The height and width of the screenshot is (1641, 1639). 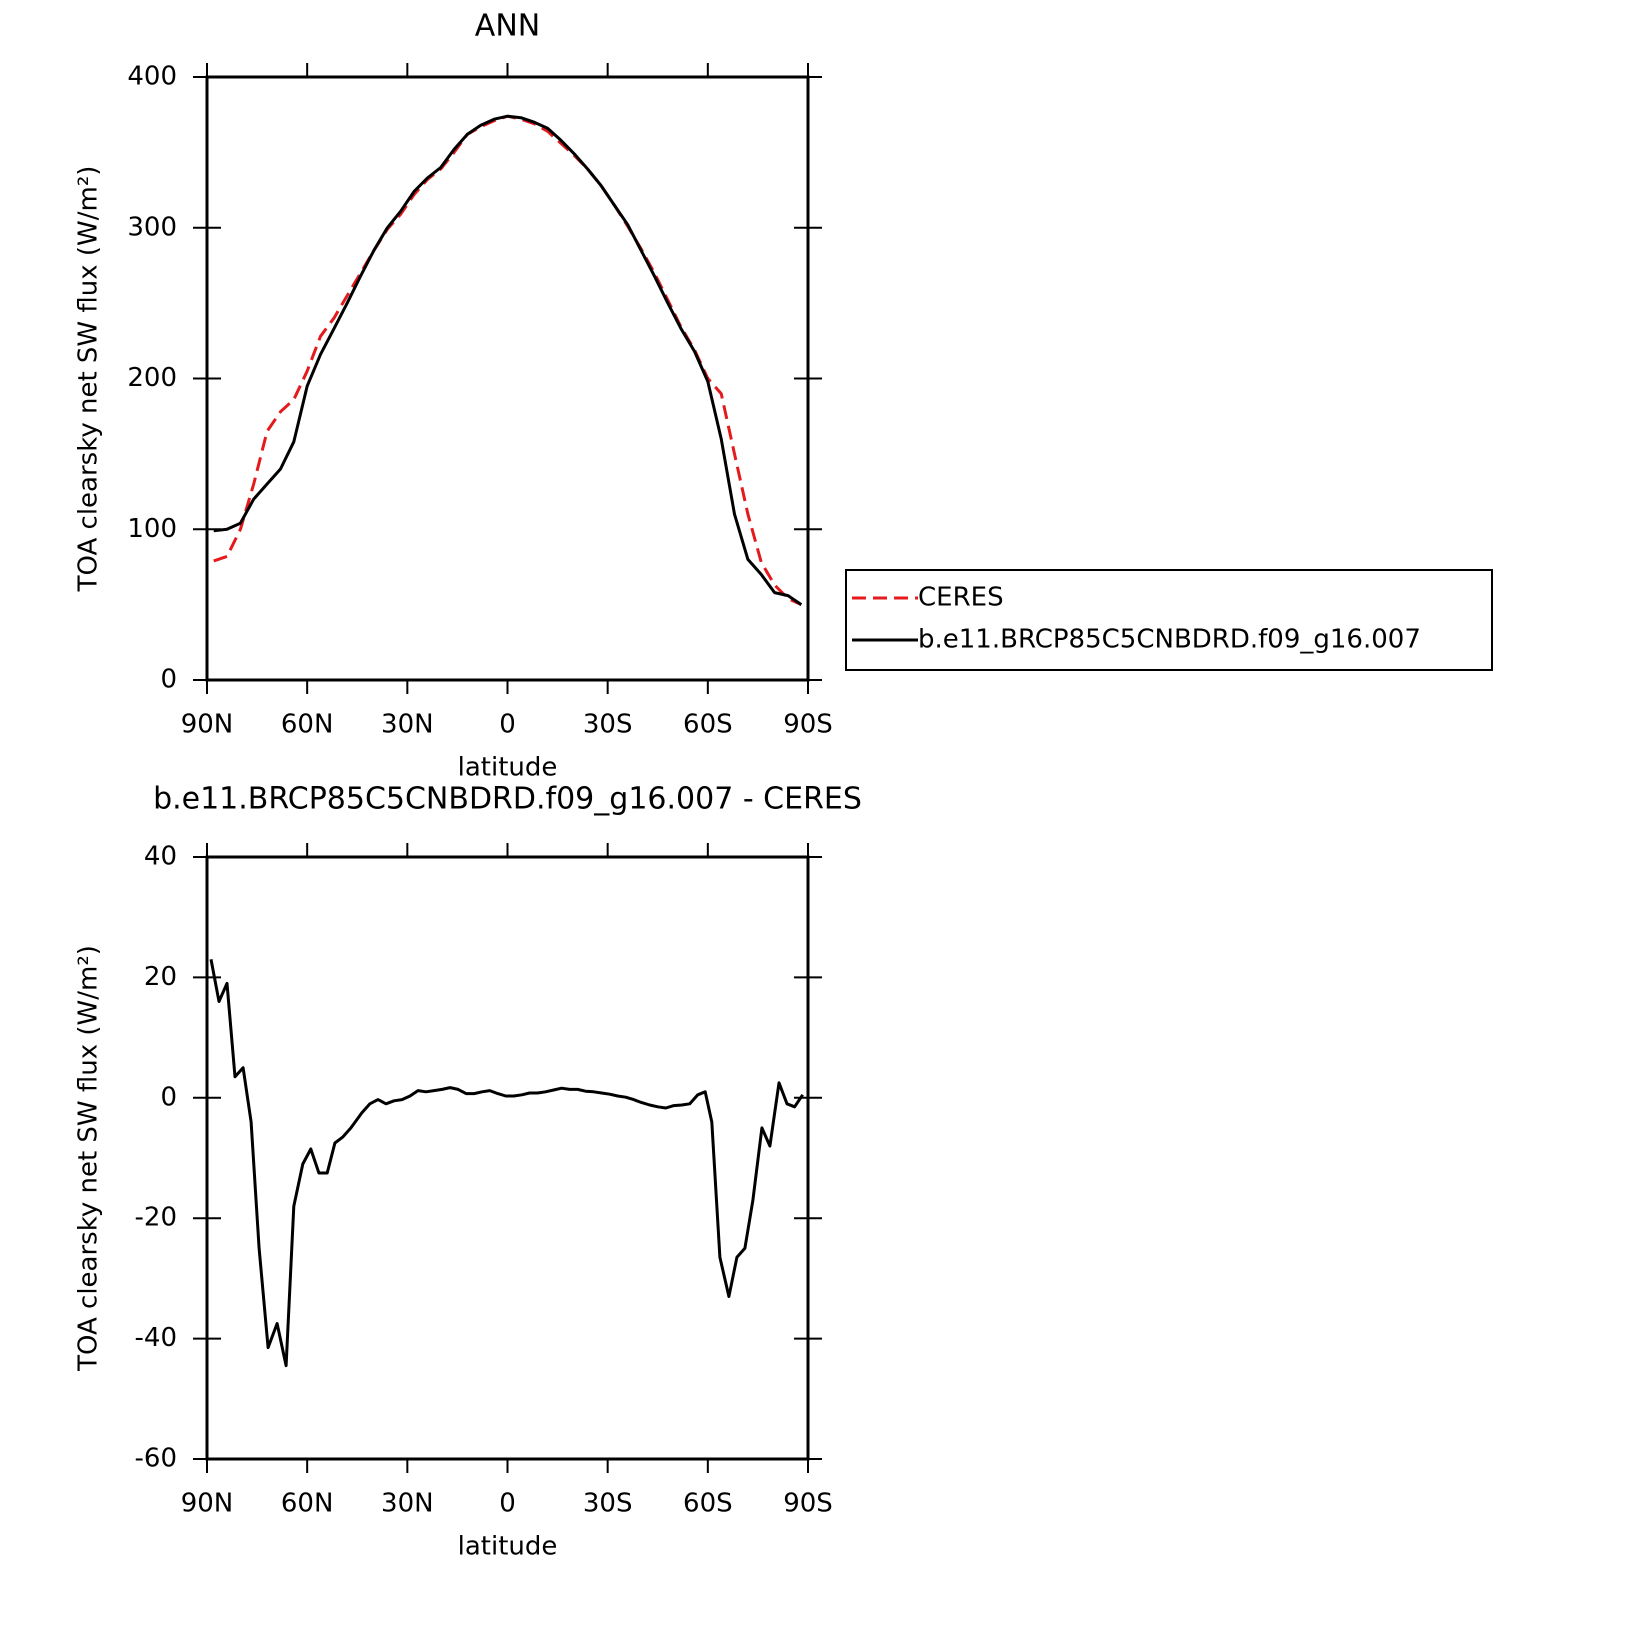 What do you see at coordinates (152, 77) in the screenshot?
I see `y-tick-label: 400` at bounding box center [152, 77].